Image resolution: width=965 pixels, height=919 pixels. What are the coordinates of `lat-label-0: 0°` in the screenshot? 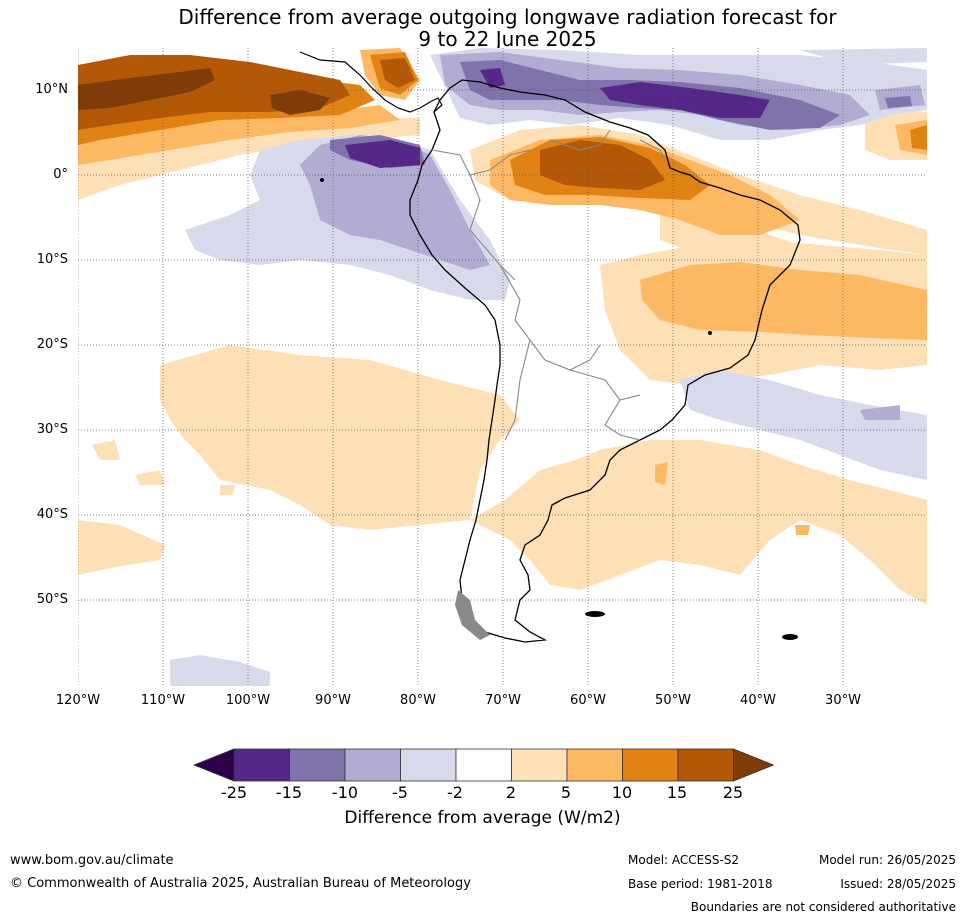 It's located at (60, 174).